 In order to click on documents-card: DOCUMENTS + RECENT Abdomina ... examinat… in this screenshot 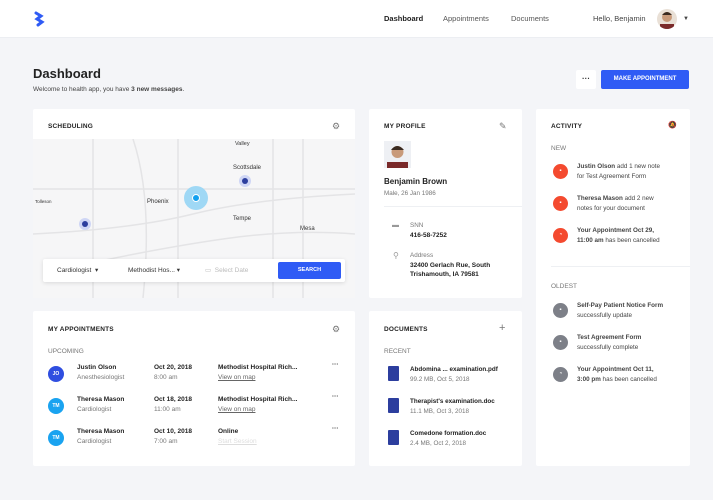, I will do `click(445, 388)`.